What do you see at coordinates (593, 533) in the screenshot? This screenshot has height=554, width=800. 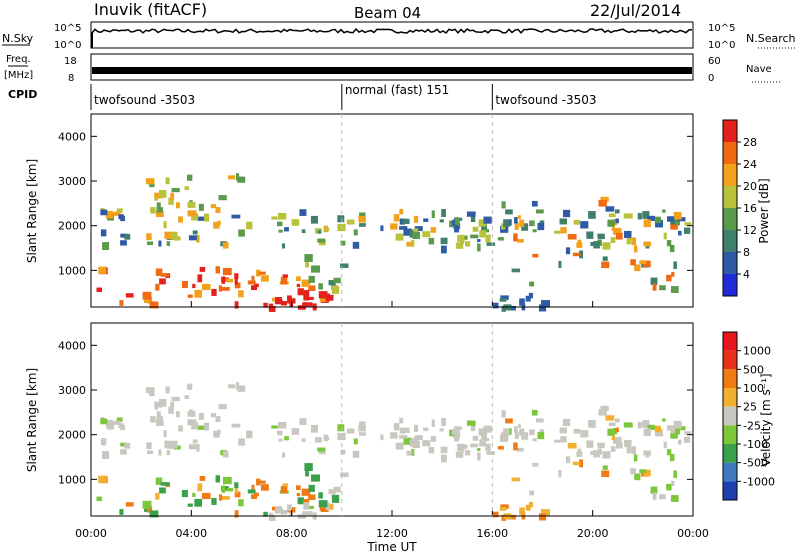 I see `xtick-label: 20:00` at bounding box center [593, 533].